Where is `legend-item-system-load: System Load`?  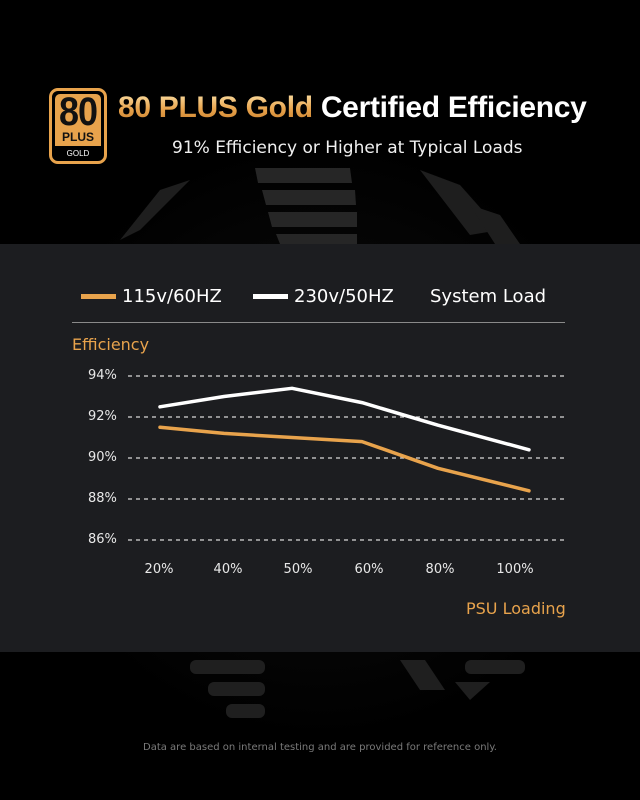 legend-item-system-load: System Load is located at coordinates (488, 296).